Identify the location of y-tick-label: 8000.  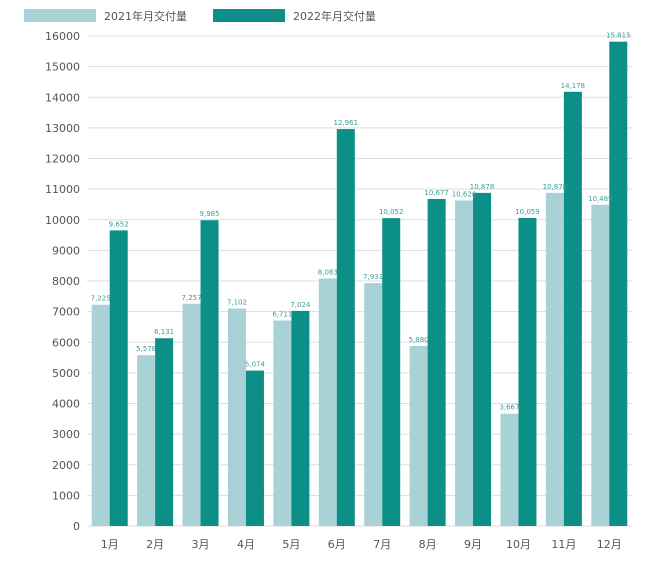
(66, 281).